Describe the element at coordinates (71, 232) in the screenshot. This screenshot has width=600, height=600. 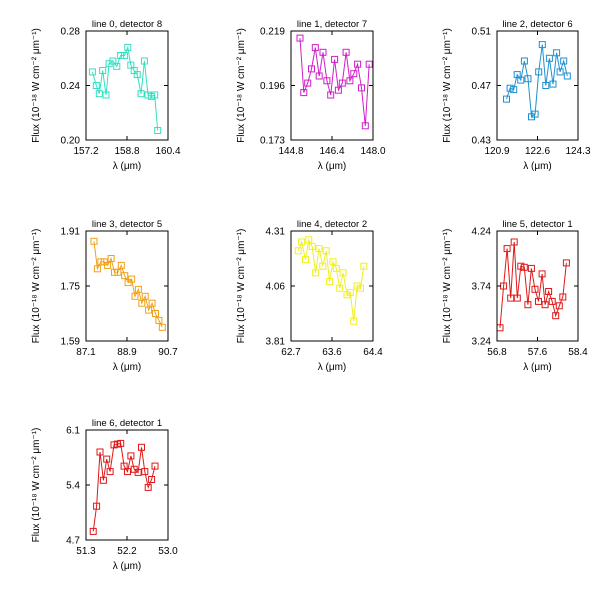
I see `y-tick-label: 1.91` at that location.